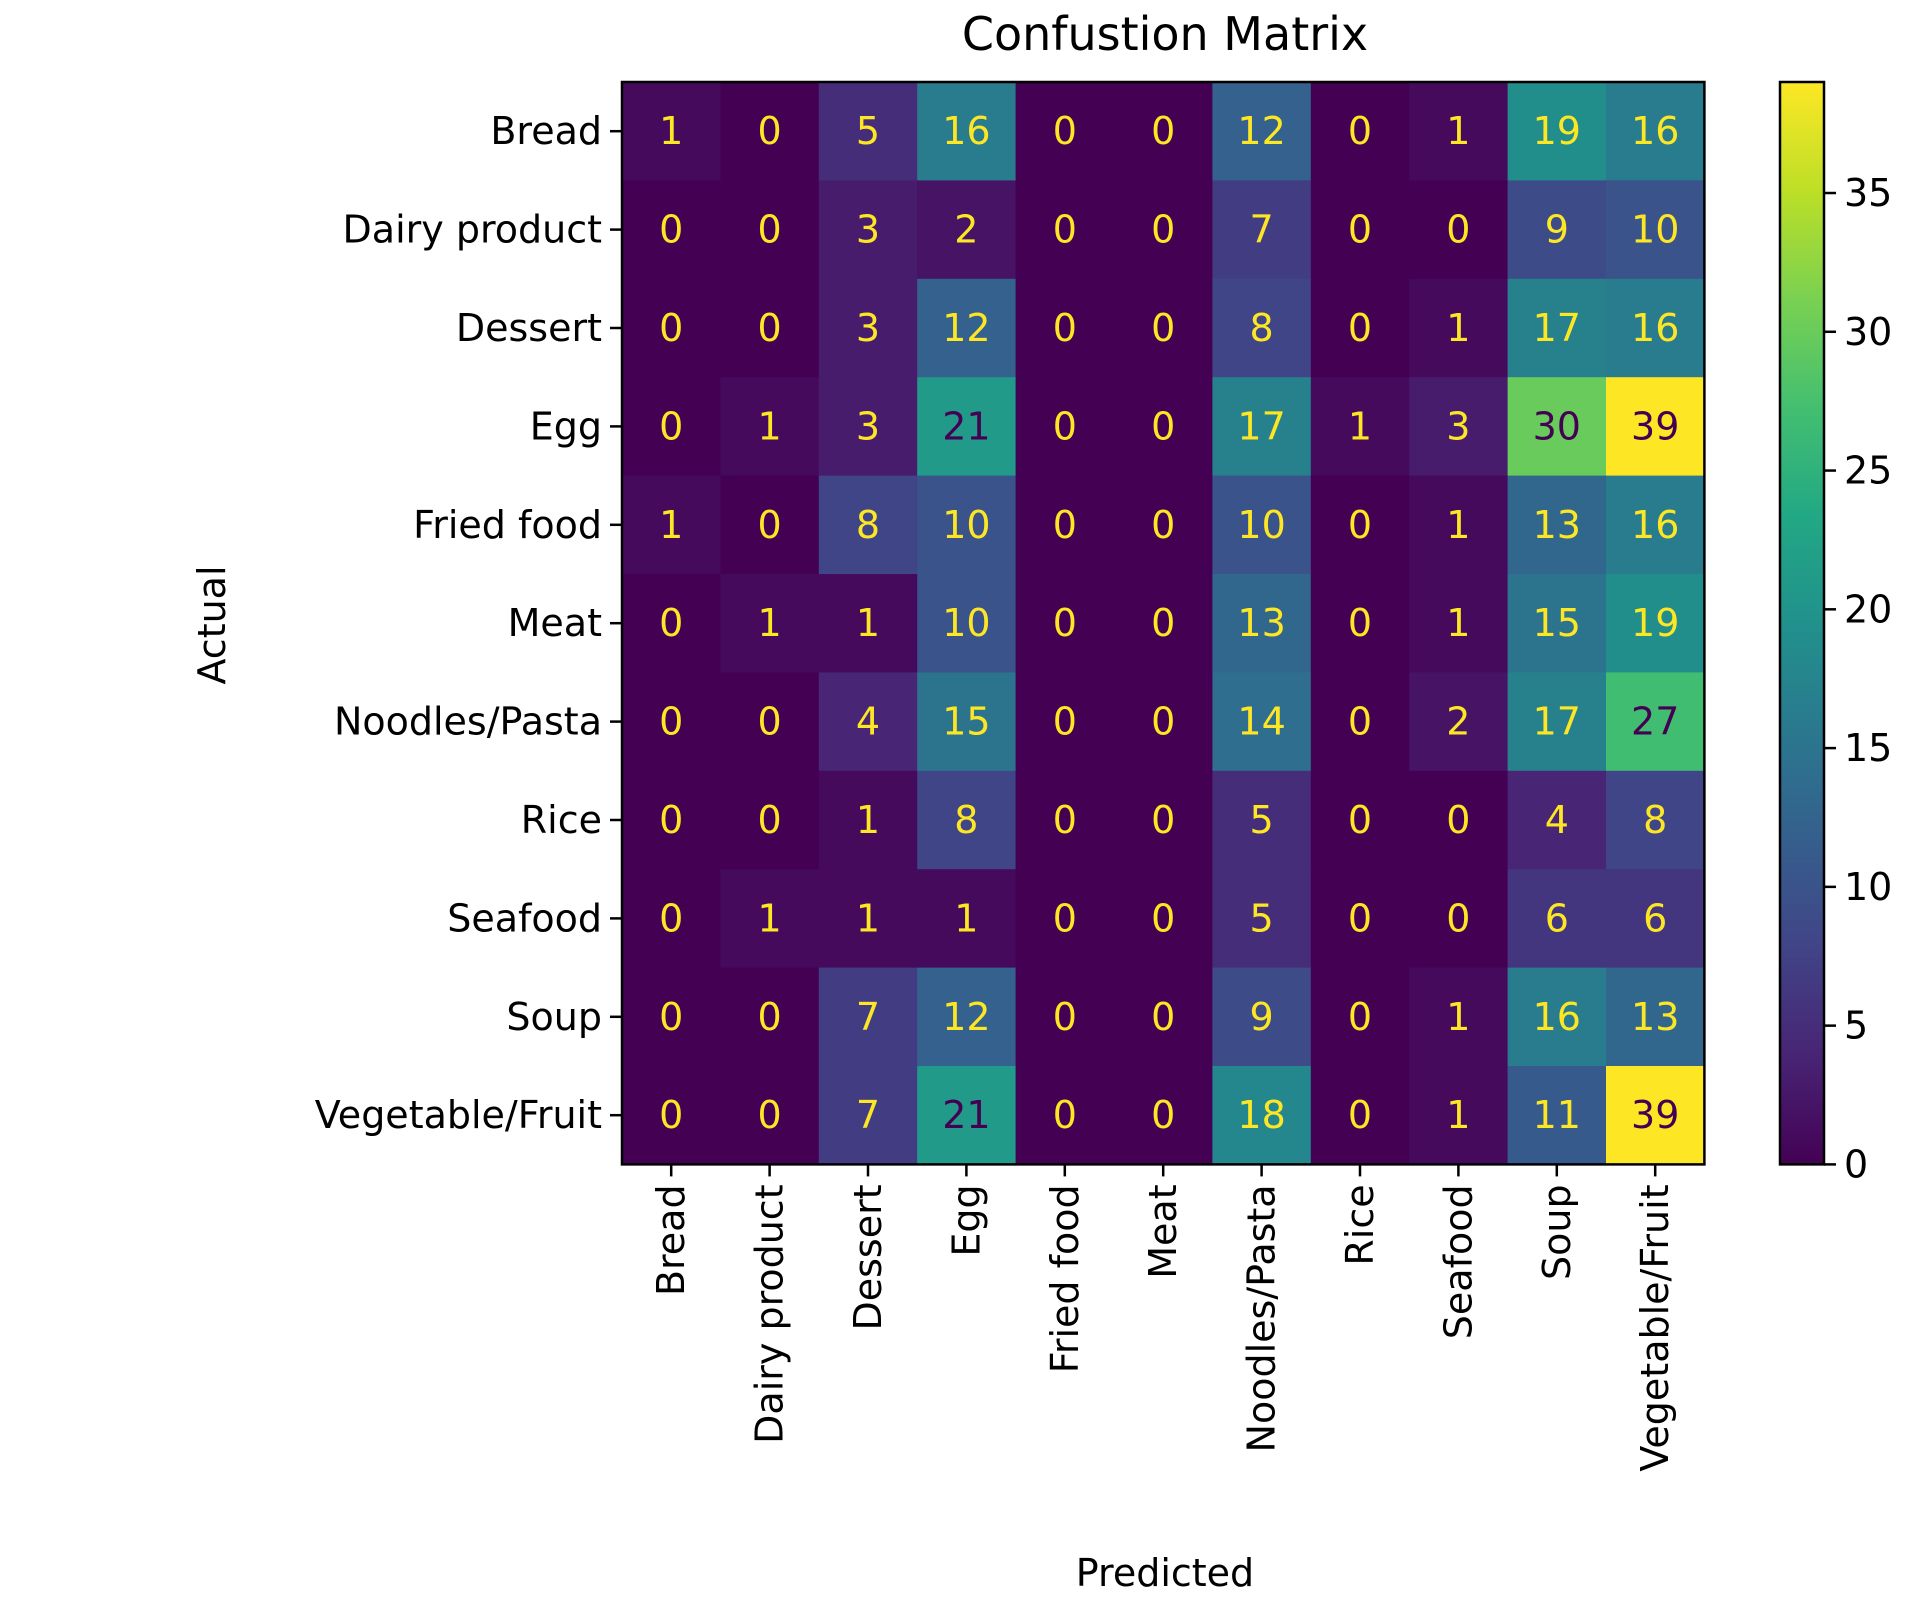  I want to click on y-axis-label: Actual, so click(212, 624).